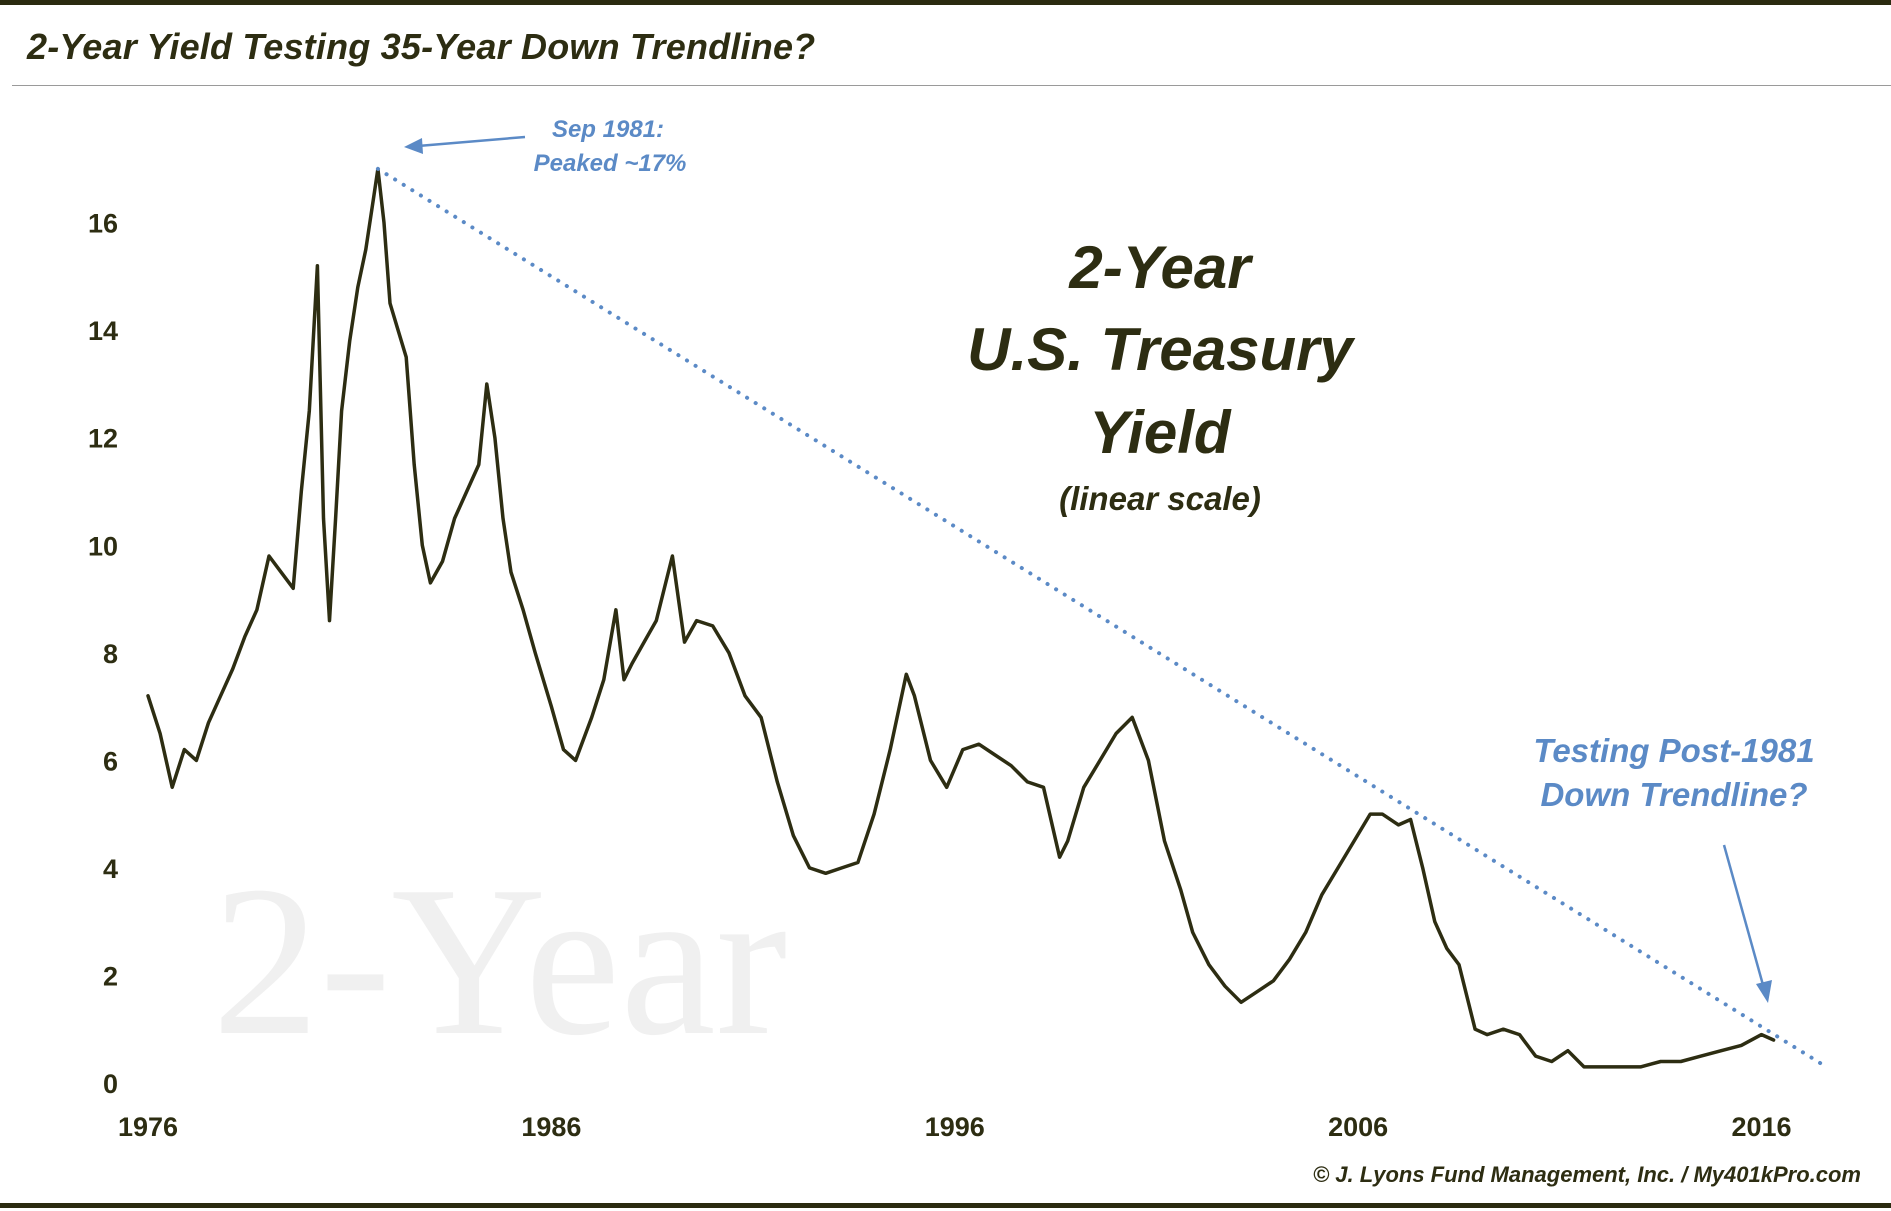  What do you see at coordinates (1161, 267) in the screenshot?
I see `center-title-line1: 2-Year` at bounding box center [1161, 267].